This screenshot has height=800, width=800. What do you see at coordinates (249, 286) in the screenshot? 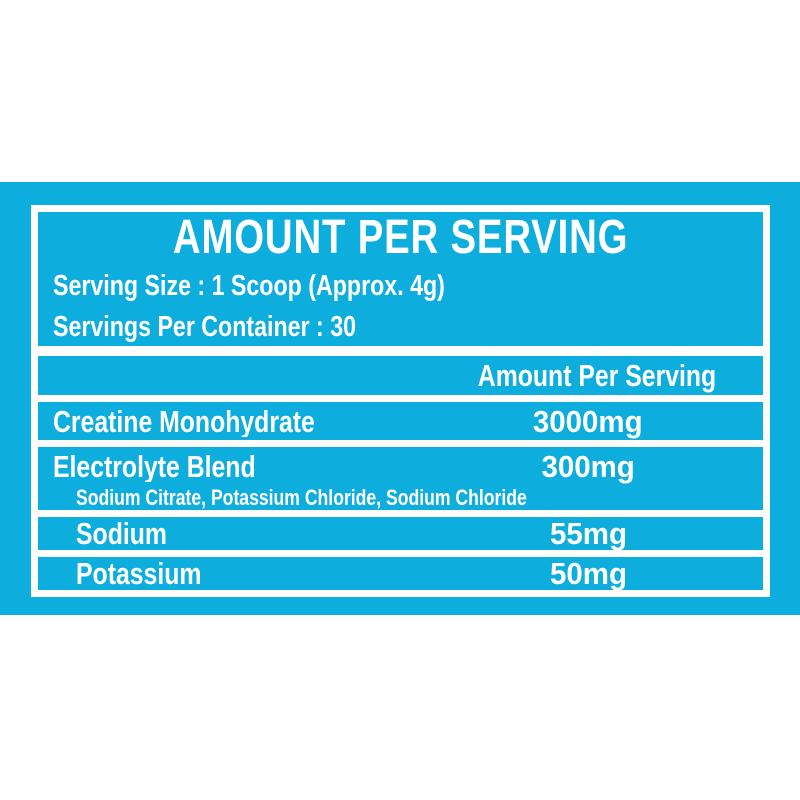
I see `serving-size-text: Serving Size : 1 Scoop (Approx. 4g)` at bounding box center [249, 286].